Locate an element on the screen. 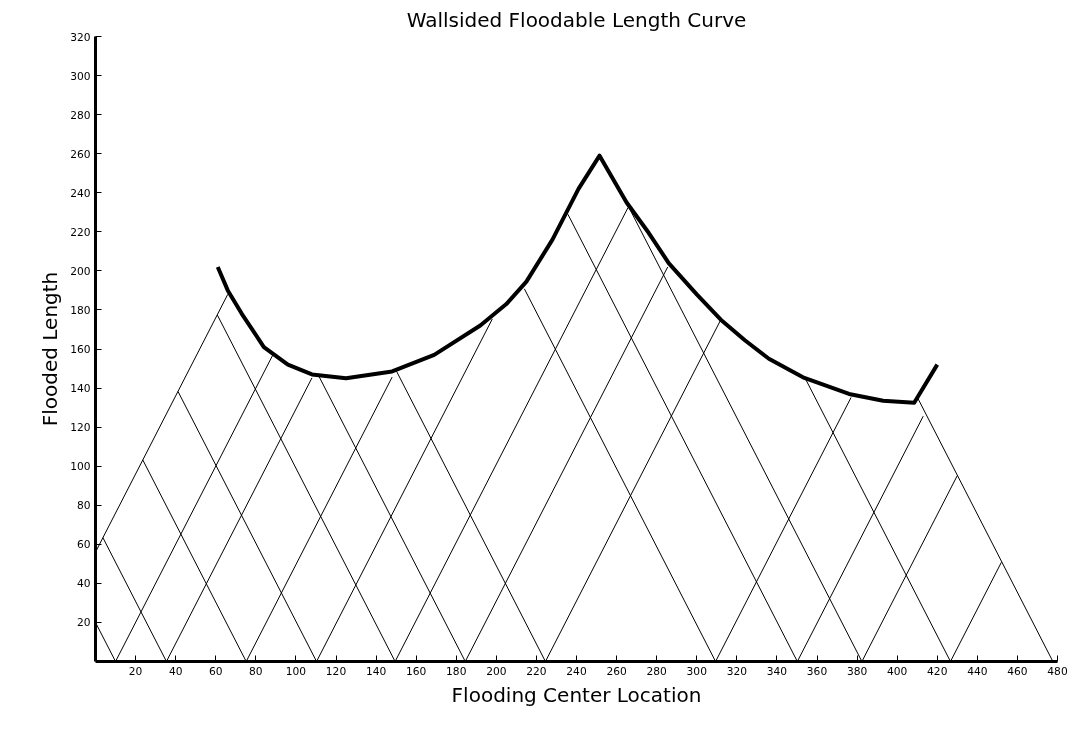  x-tick-label: 460 is located at coordinates (1017, 671).